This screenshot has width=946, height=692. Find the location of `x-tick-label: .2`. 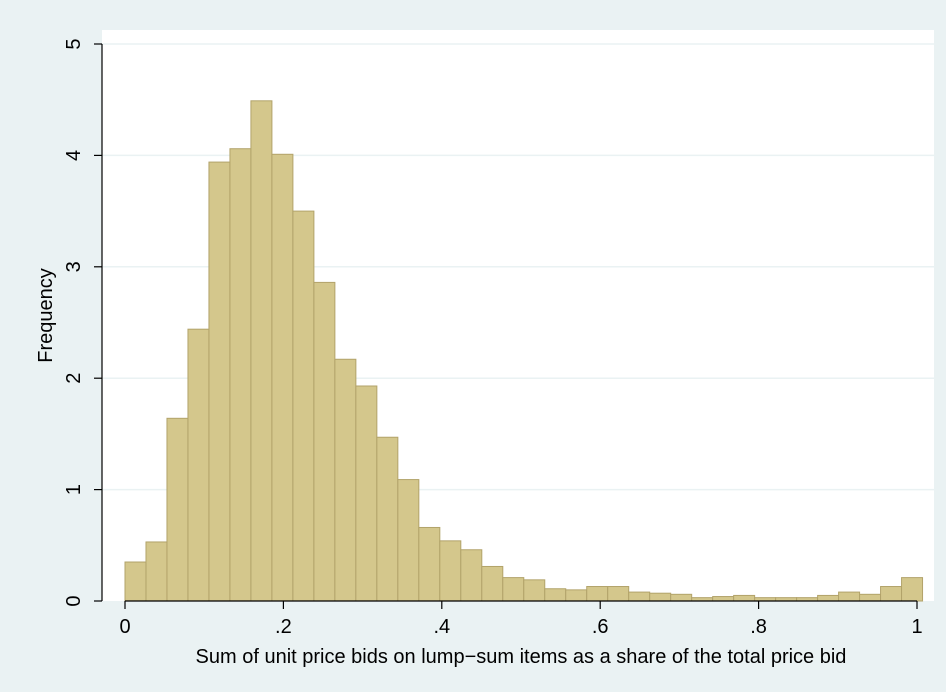

x-tick-label: .2 is located at coordinates (283, 627).